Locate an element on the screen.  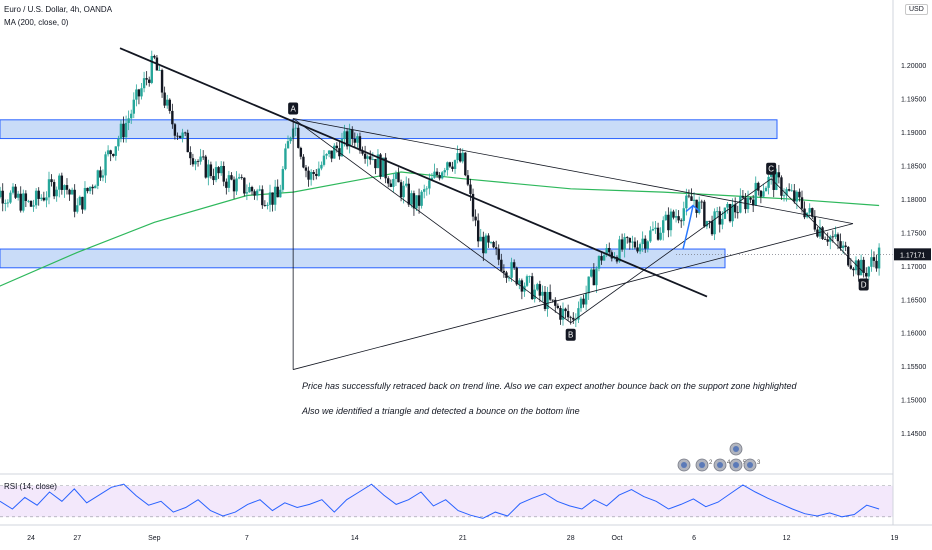
currency-badge: USD is located at coordinates (916, 9).